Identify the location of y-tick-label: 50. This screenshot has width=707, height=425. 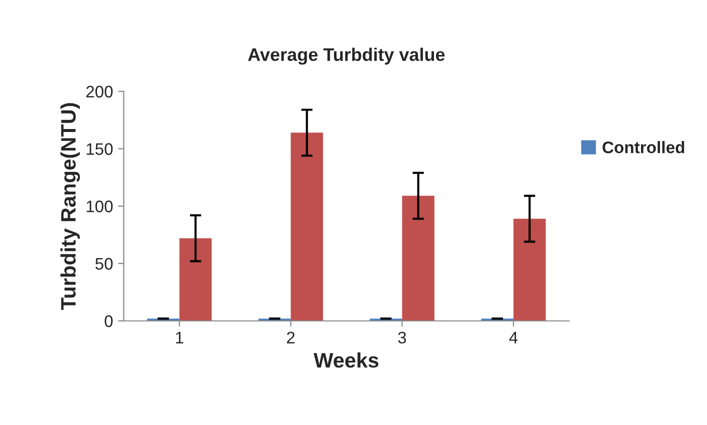
(104, 264).